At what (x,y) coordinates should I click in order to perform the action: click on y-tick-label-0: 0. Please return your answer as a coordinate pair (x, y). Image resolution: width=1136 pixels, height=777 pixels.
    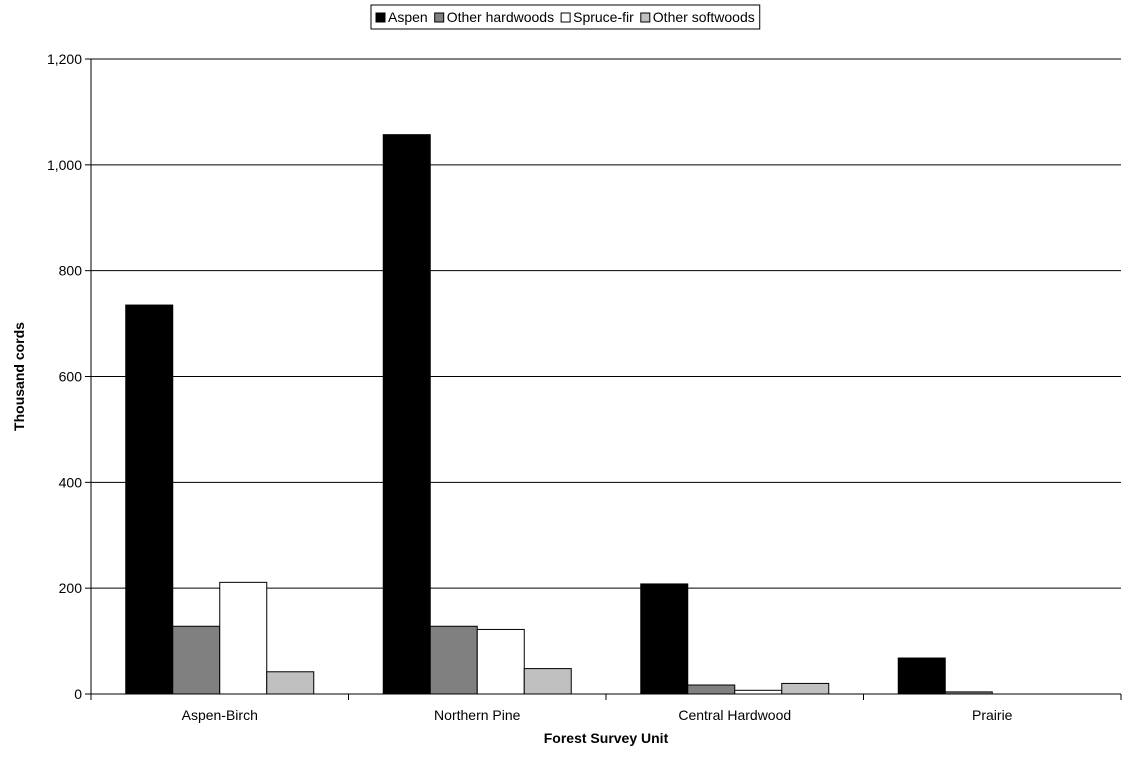
    Looking at the image, I should click on (78, 694).